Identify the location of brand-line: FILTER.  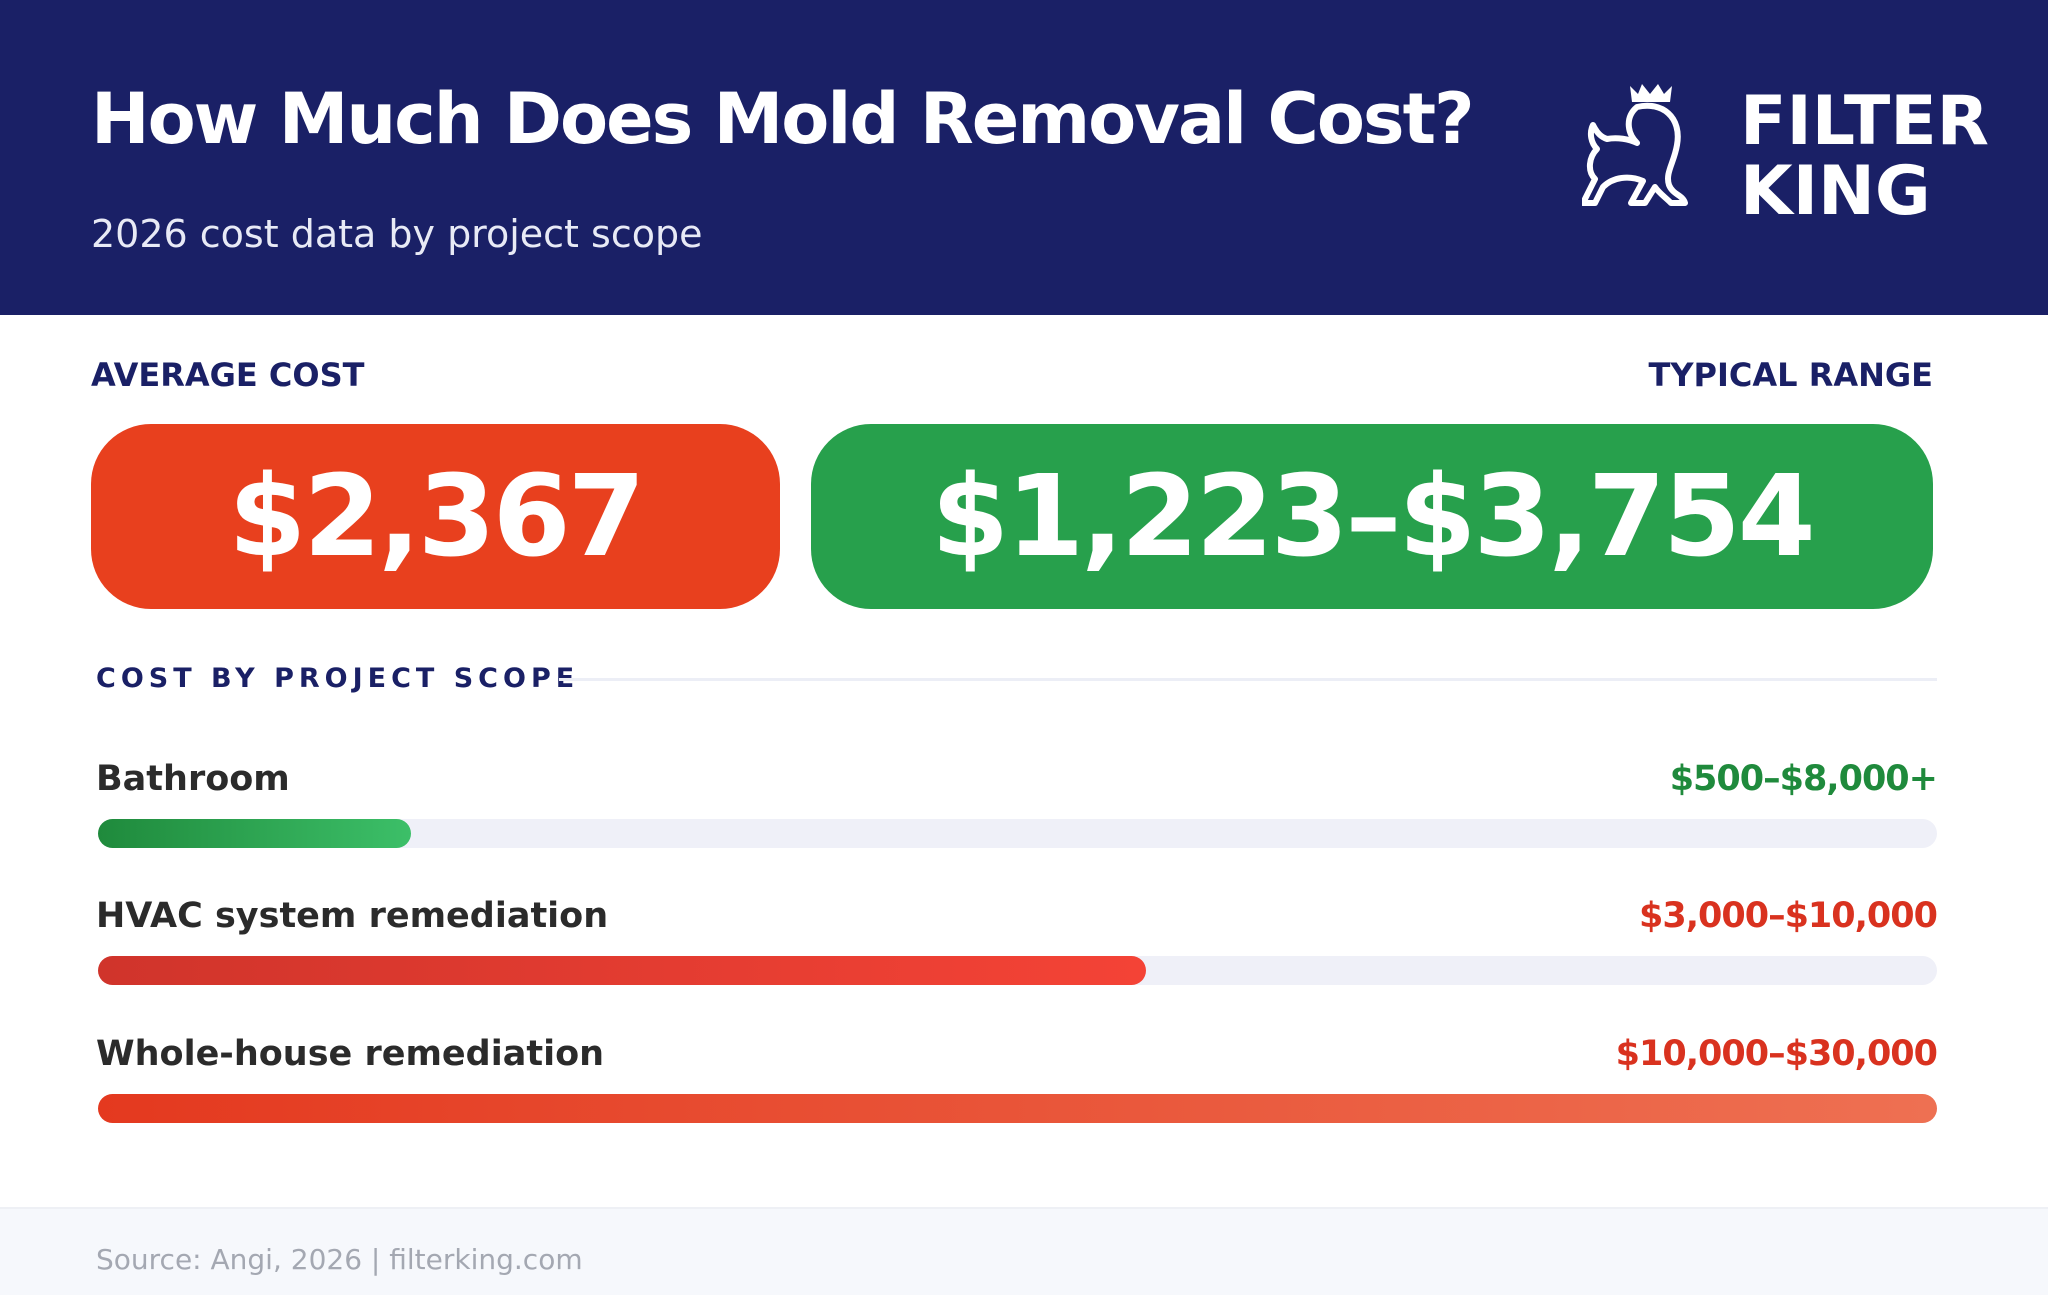
(1865, 121).